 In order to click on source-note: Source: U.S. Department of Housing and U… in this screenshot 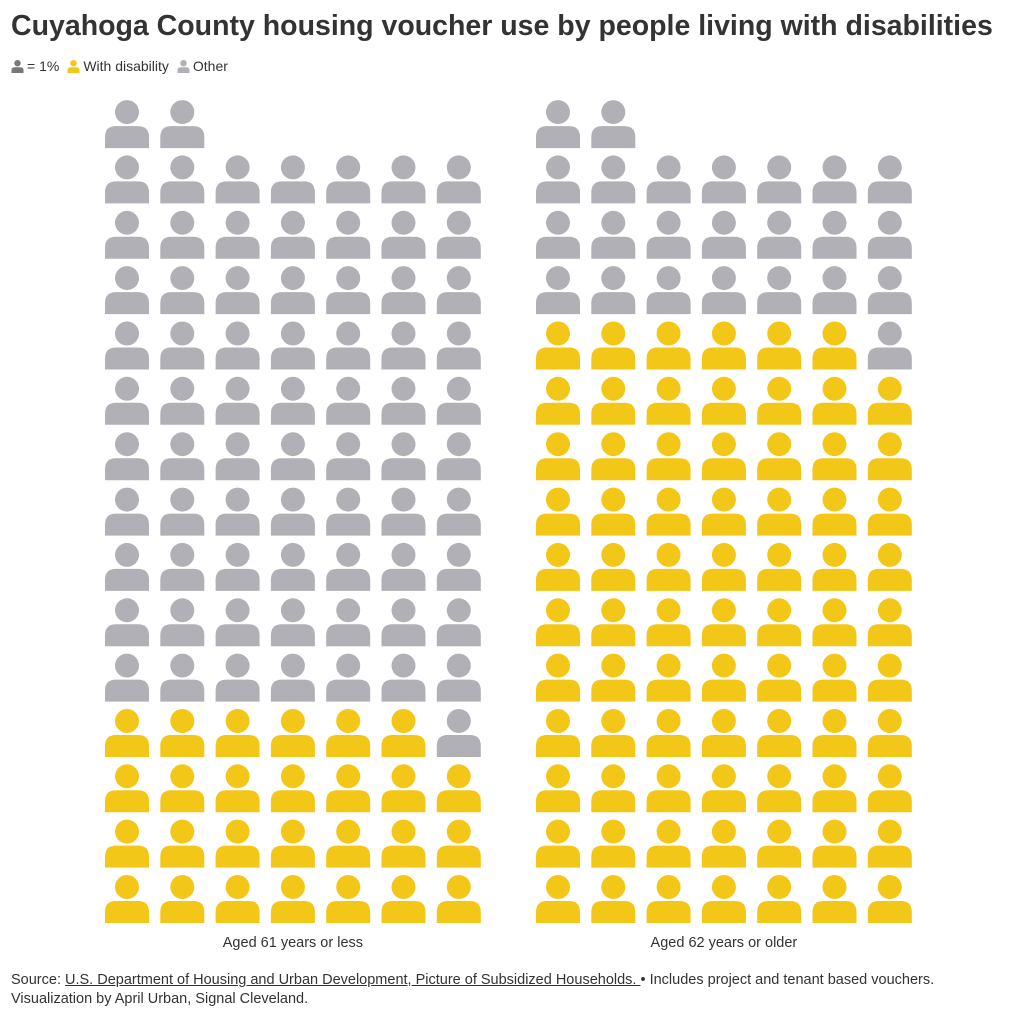, I will do `click(511, 990)`.